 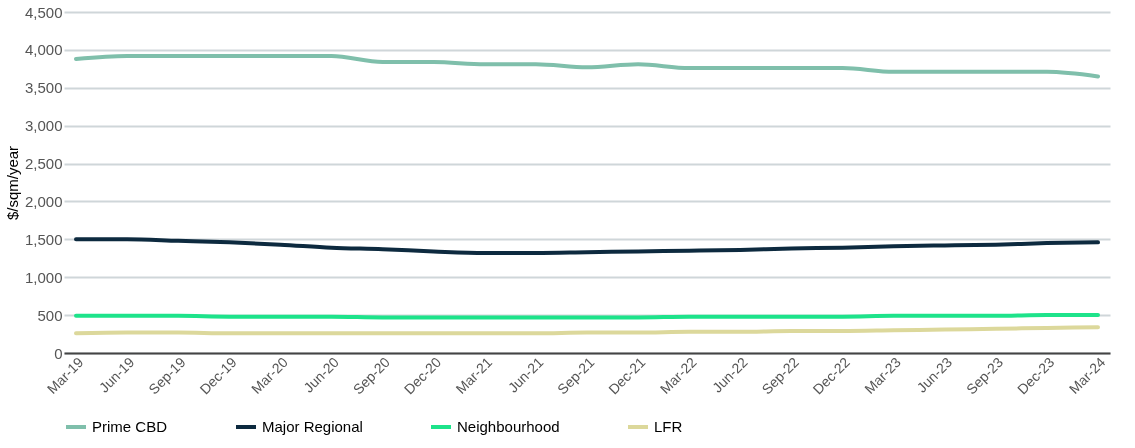 What do you see at coordinates (43, 50) in the screenshot?
I see `y-tick-label: 4,000` at bounding box center [43, 50].